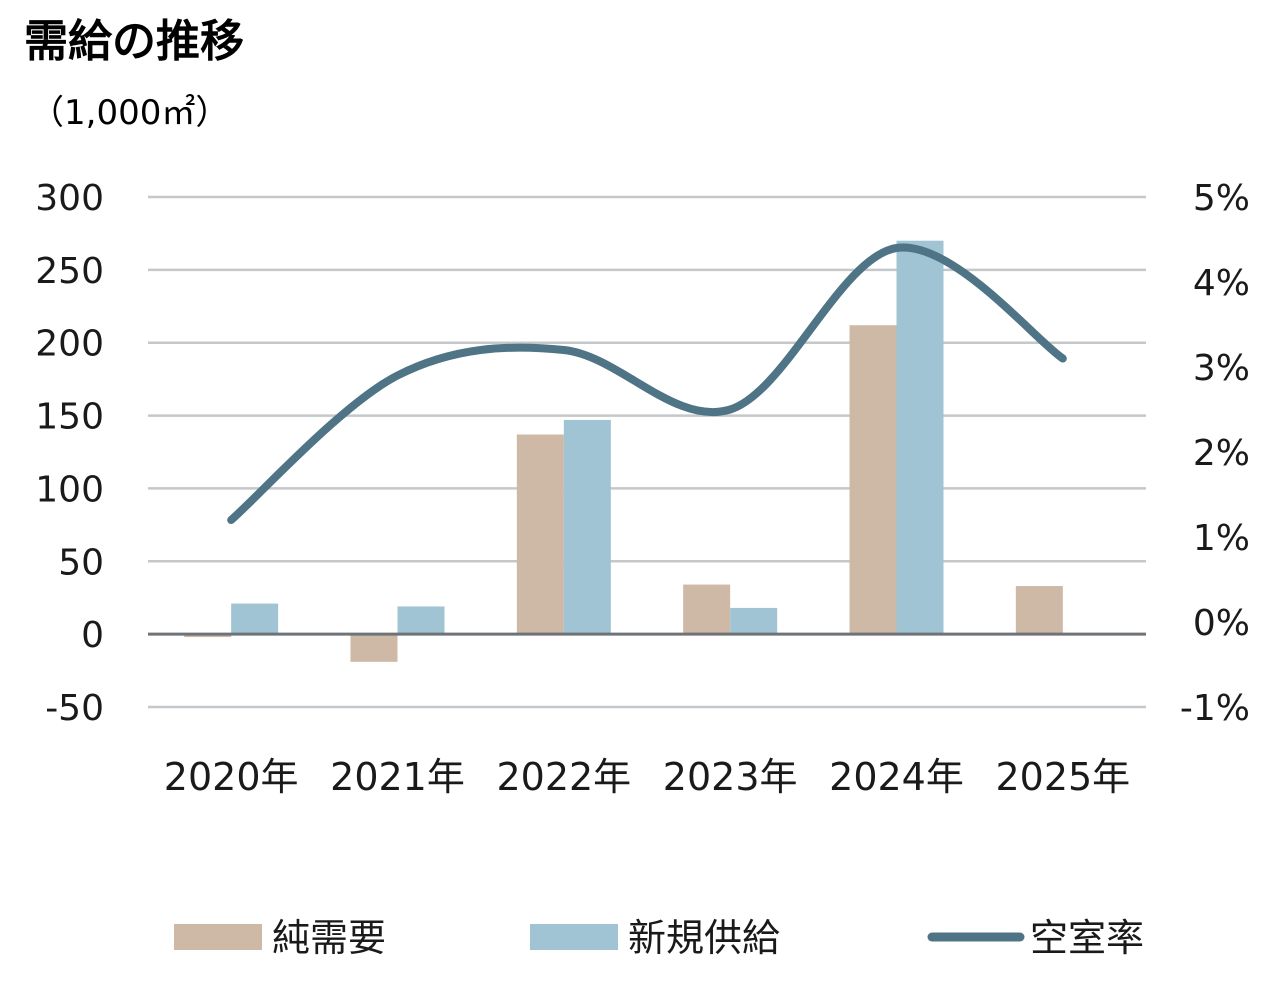 The image size is (1286, 990). I want to click on category-labels: 2020年 2021年 2022年 2023年 2024年 2025年, so click(647, 777).